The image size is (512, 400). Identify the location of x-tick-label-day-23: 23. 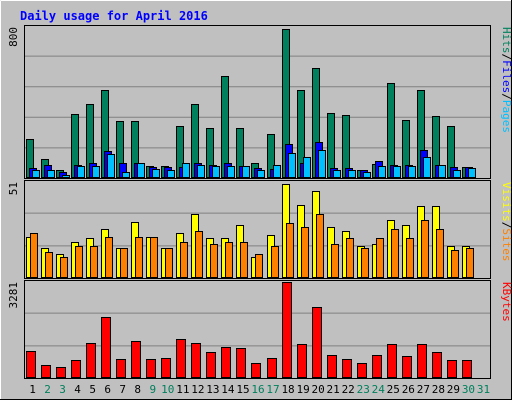
(363, 389).